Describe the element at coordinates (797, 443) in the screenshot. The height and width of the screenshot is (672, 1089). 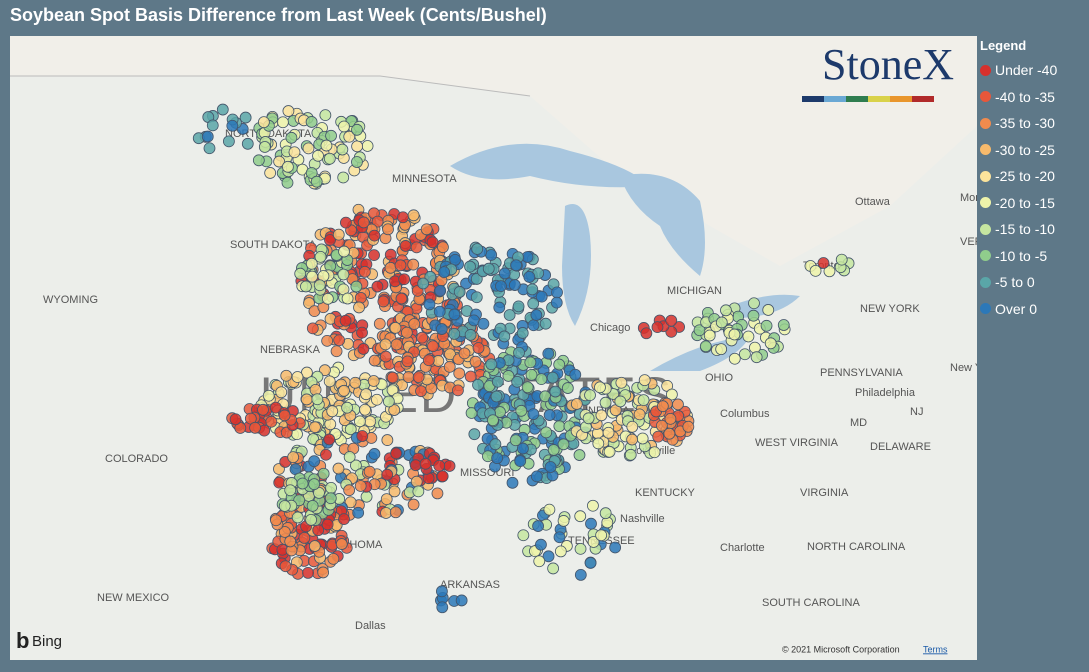
I see `place-label: WEST VIRGINIA` at that location.